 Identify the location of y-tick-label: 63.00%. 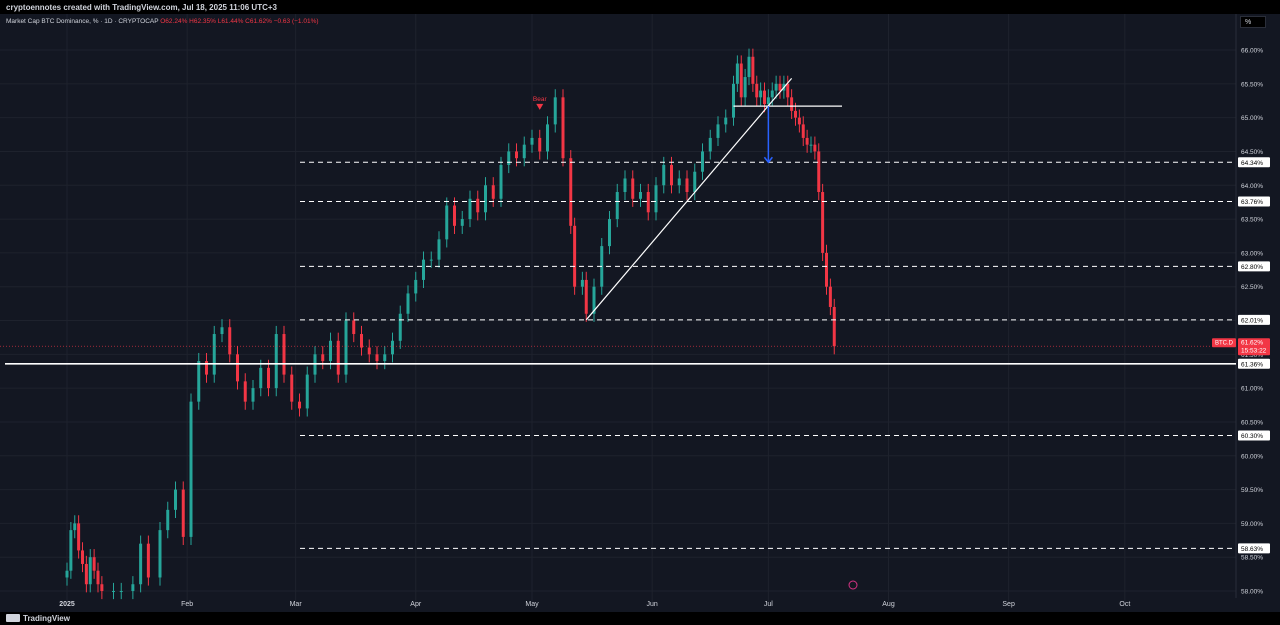
(1252, 253).